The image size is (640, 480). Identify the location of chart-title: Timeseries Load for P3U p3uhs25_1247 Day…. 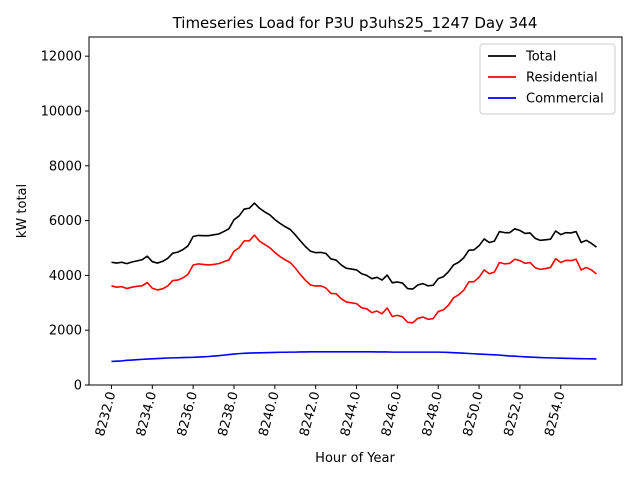
(355, 23).